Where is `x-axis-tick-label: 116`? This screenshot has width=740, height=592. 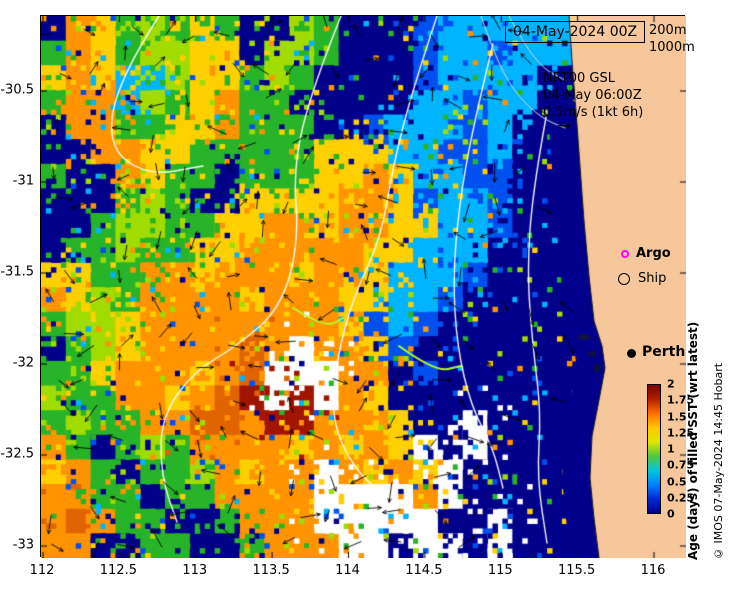 x-axis-tick-label: 116 is located at coordinates (653, 570).